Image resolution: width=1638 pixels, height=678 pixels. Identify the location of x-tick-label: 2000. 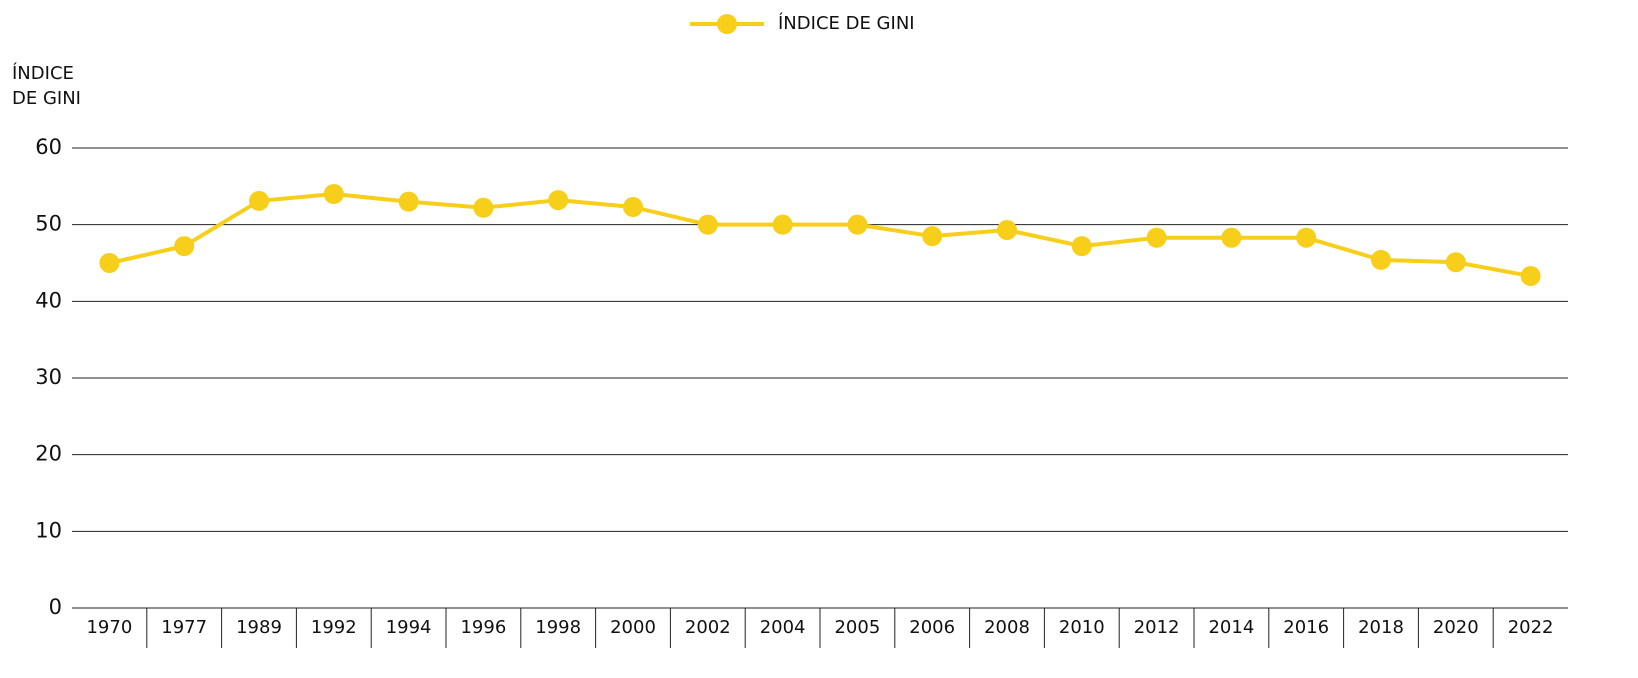
(633, 627).